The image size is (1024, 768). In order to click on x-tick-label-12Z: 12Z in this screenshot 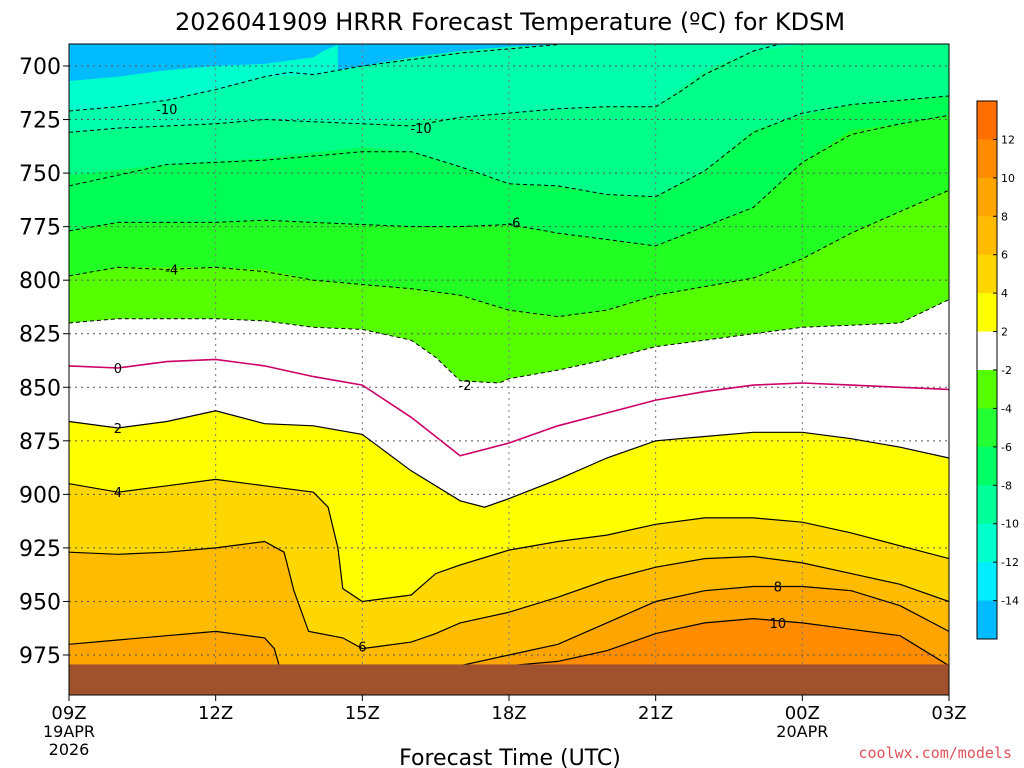, I will do `click(215, 713)`.